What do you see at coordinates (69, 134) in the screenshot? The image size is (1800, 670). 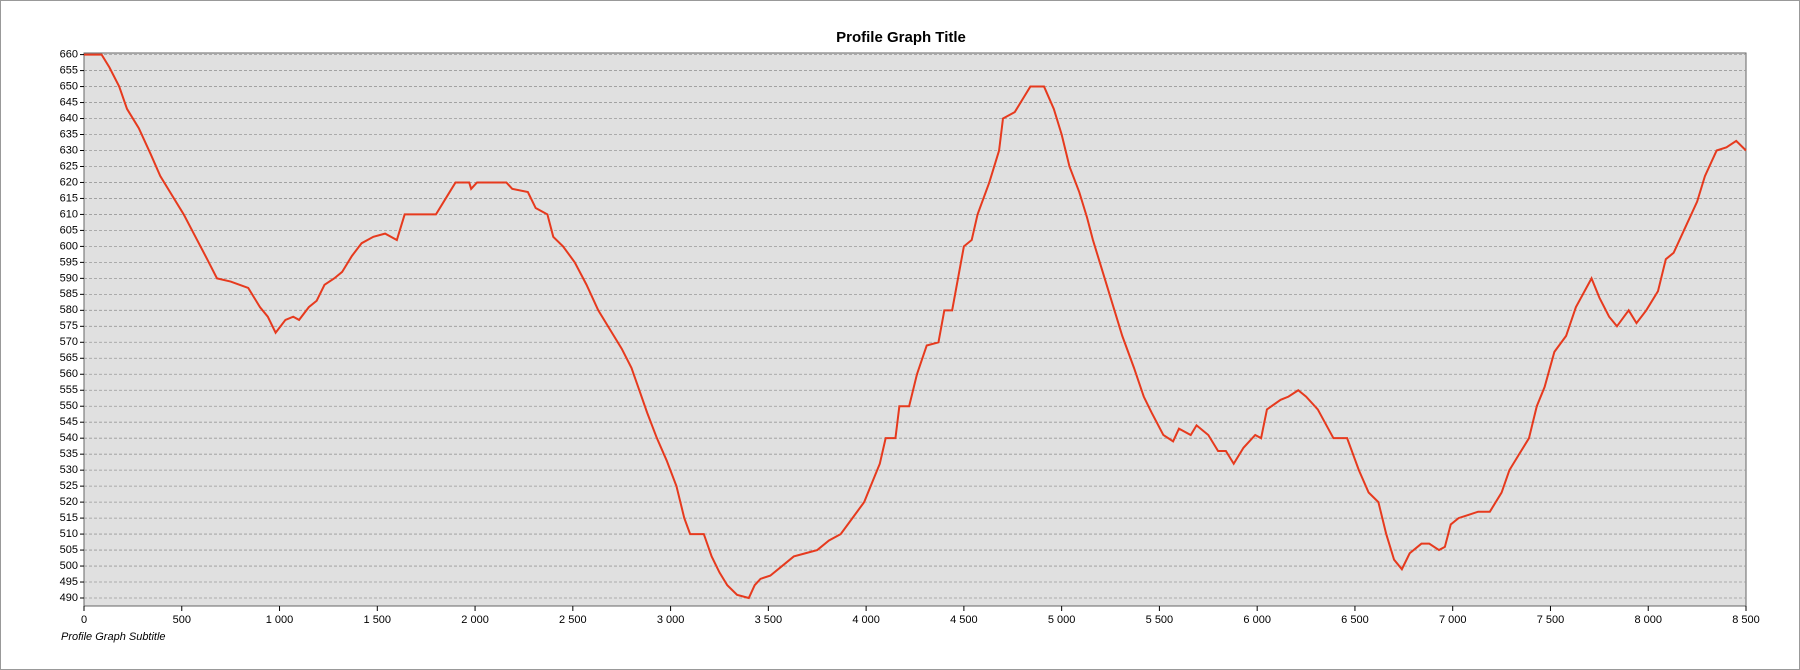 I see `y-tick-label: 635` at bounding box center [69, 134].